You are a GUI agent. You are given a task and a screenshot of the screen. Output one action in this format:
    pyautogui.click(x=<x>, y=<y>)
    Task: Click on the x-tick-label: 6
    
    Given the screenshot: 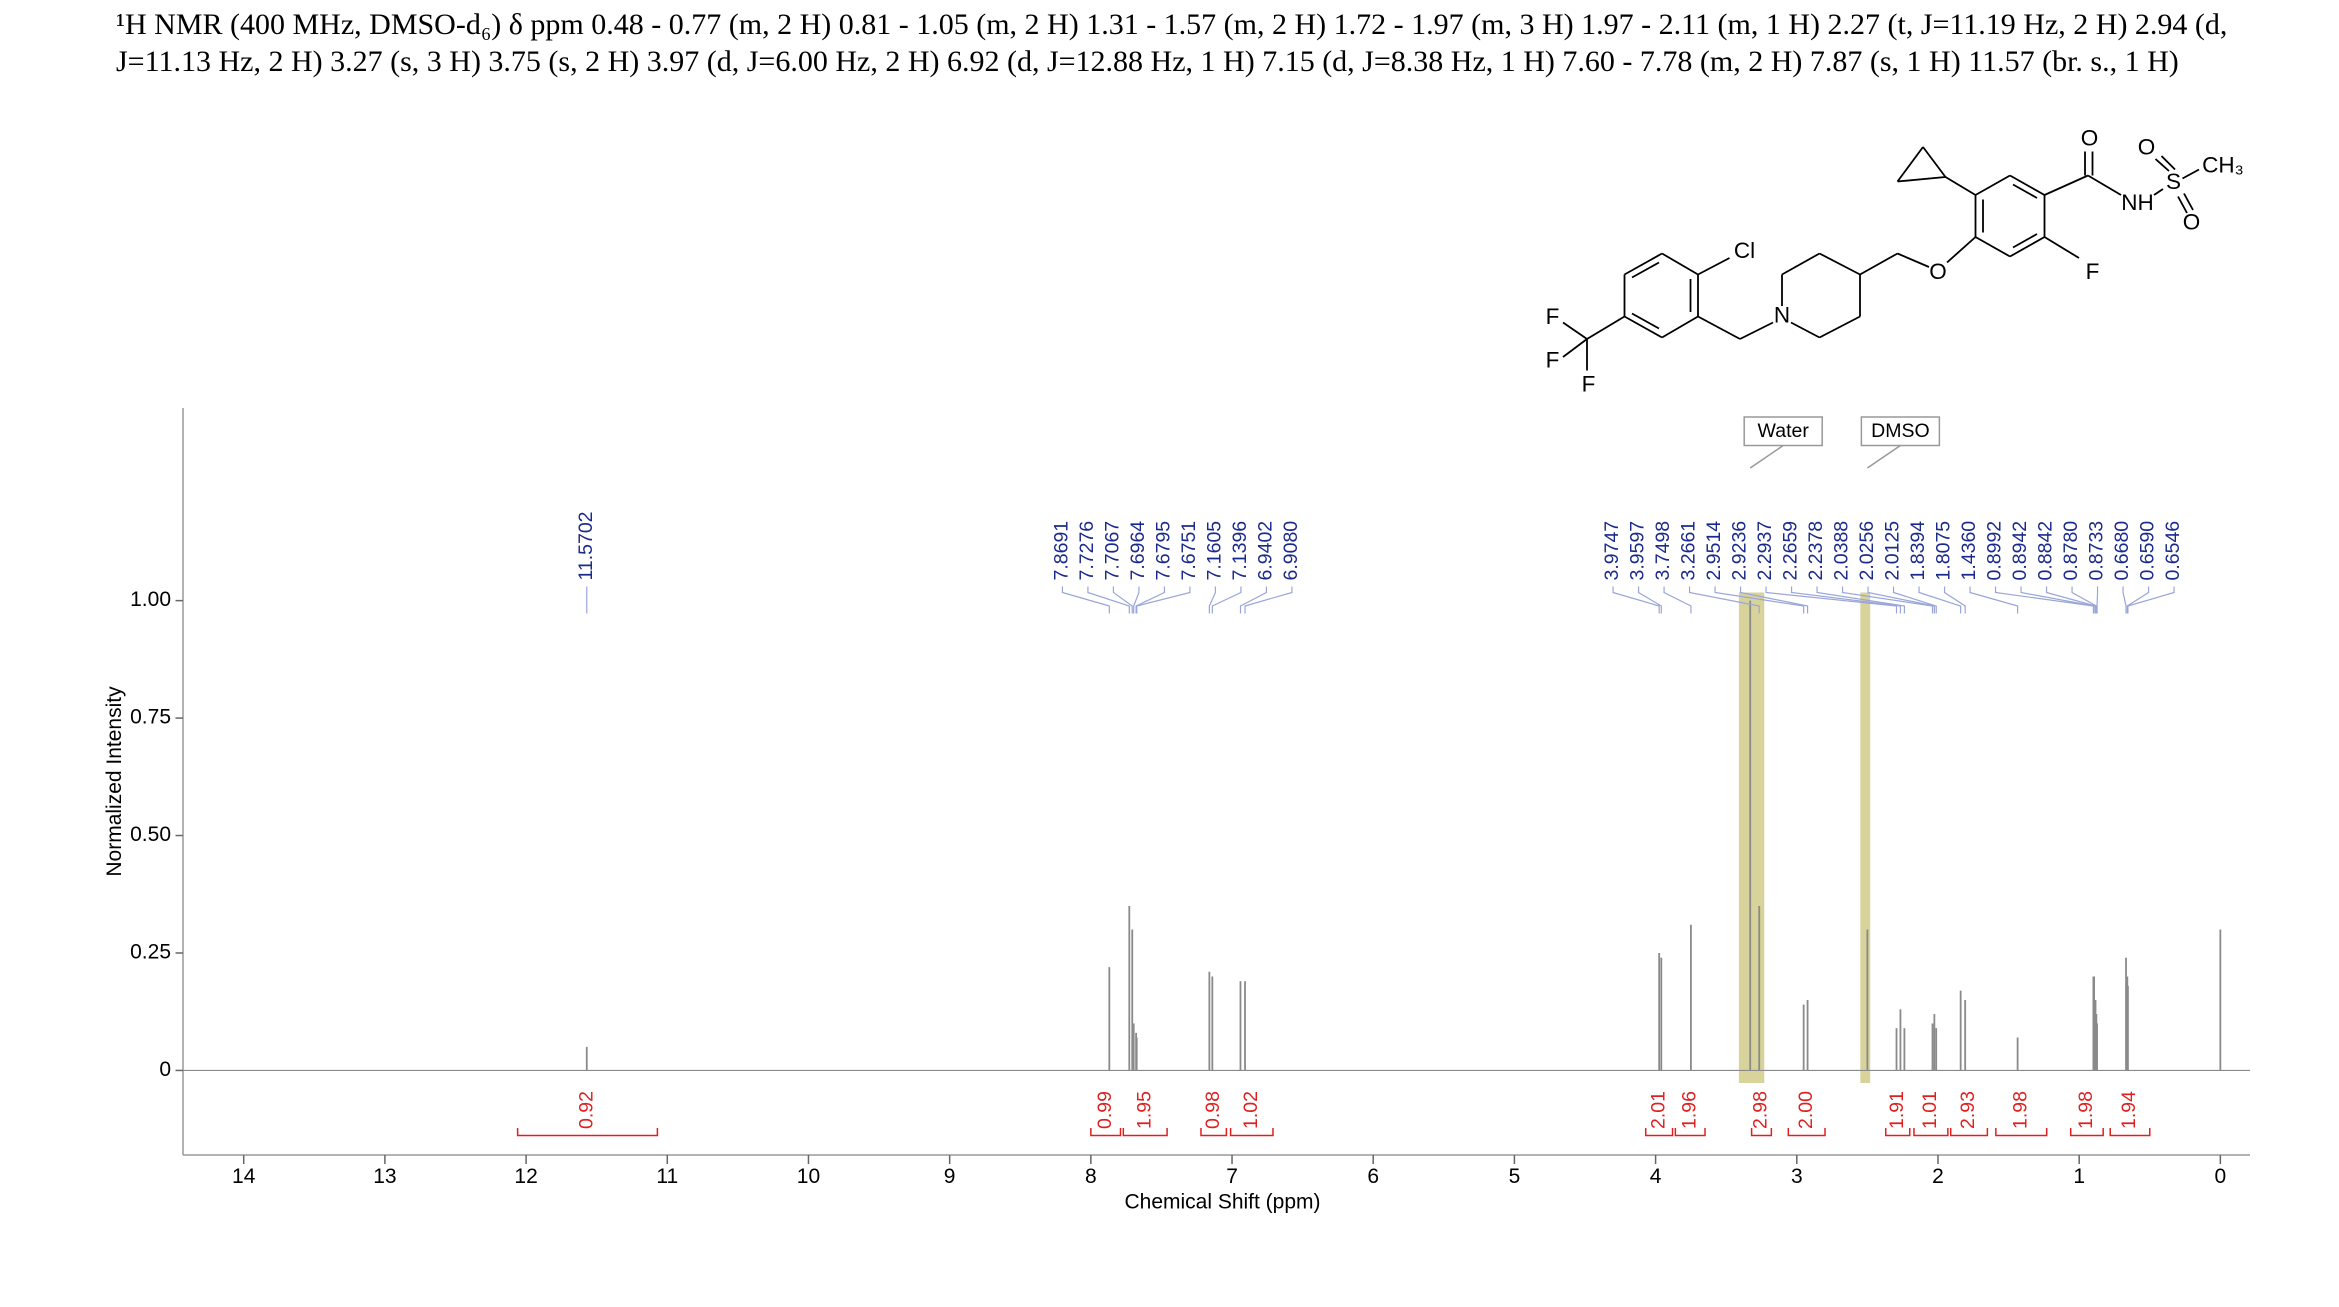 What is the action you would take?
    pyautogui.click(x=1373, y=1176)
    